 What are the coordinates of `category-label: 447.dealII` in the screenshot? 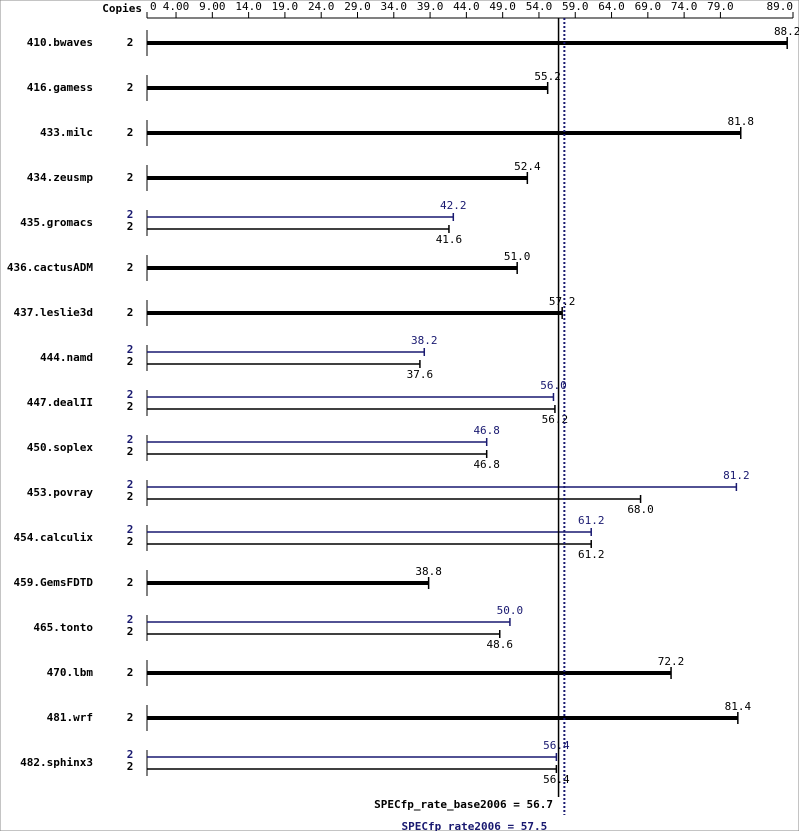 It's located at (60, 402).